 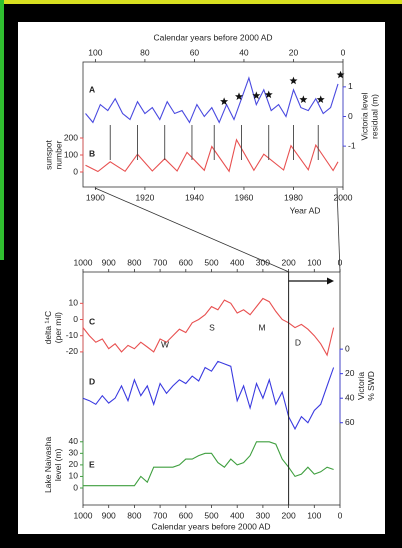 What do you see at coordinates (48, 154) in the screenshot?
I see `y-axis-label: sunspot` at bounding box center [48, 154].